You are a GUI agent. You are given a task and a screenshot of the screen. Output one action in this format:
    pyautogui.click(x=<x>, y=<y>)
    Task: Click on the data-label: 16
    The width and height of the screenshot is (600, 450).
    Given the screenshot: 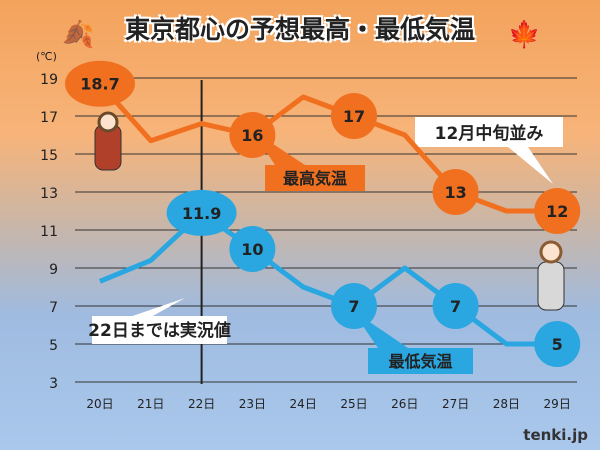 What is the action you would take?
    pyautogui.click(x=252, y=135)
    